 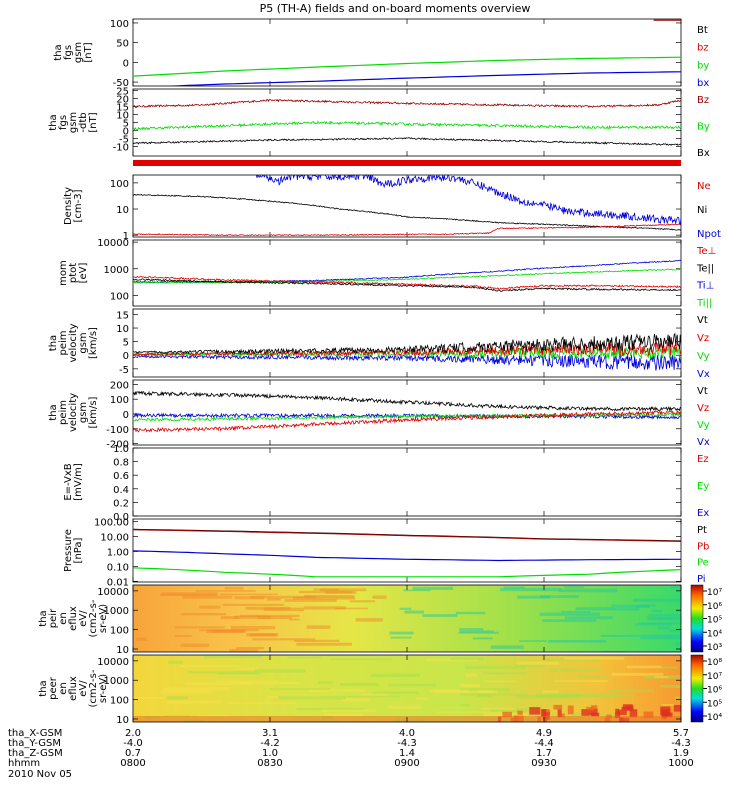 I want to click on series-Vy, so click(x=407, y=352).